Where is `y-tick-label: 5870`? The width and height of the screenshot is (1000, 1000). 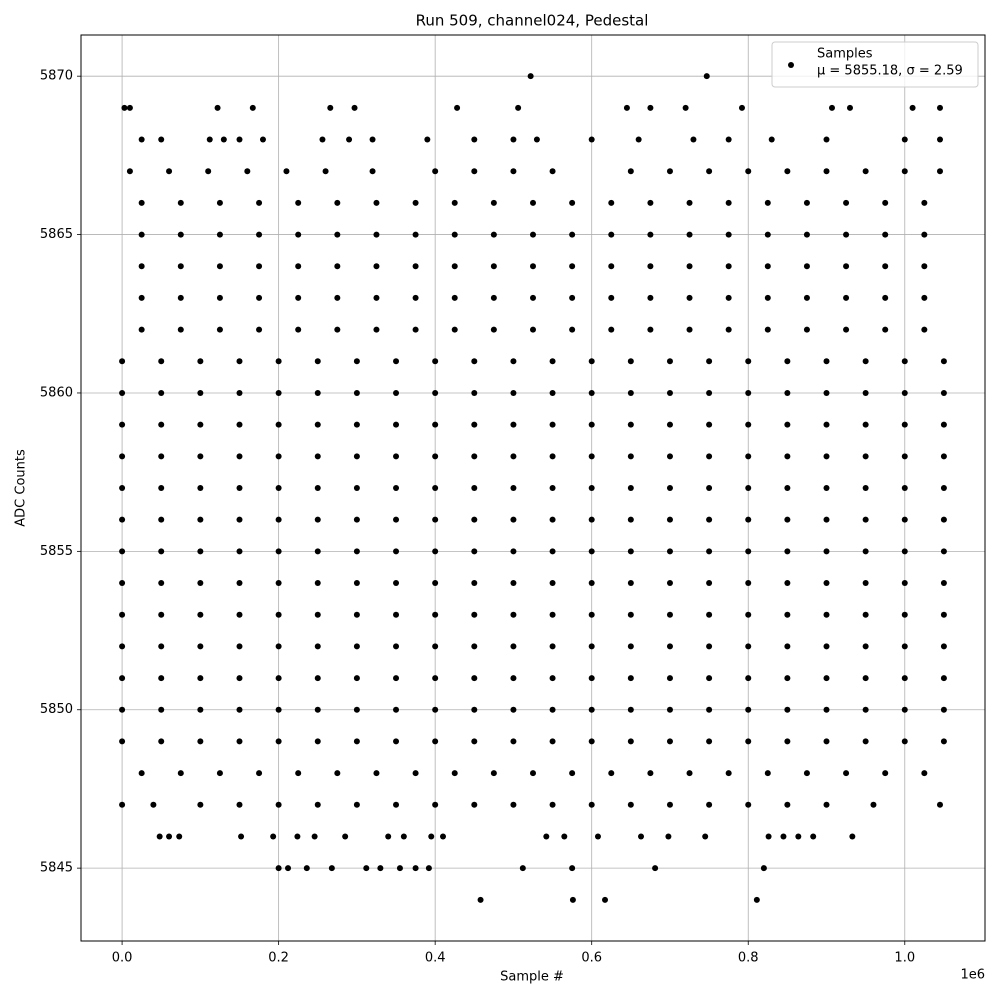
y-tick-label: 5870 is located at coordinates (56, 76).